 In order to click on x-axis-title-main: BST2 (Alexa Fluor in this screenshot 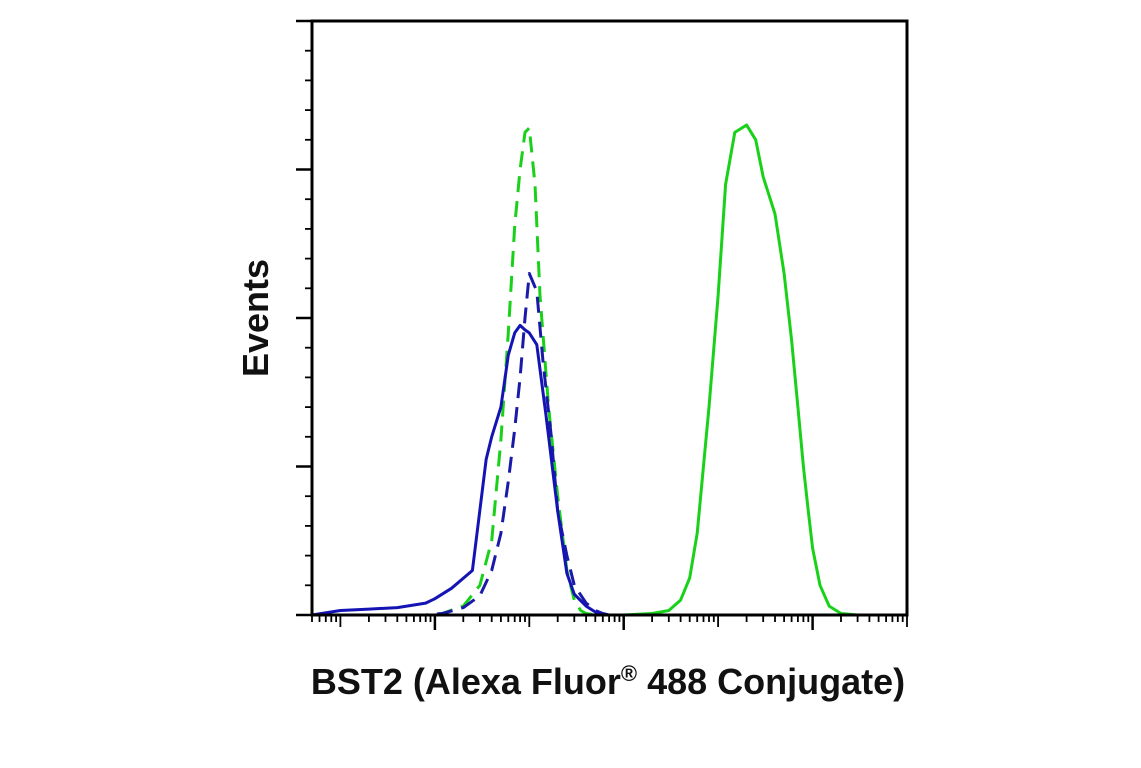, I will do `click(466, 681)`.